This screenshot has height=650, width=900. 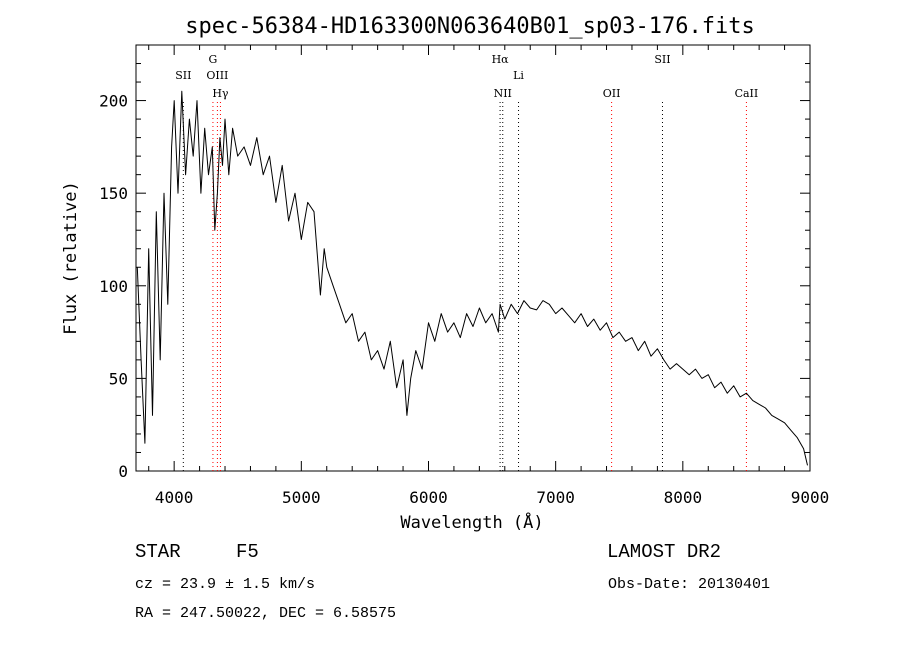 What do you see at coordinates (213, 59) in the screenshot?
I see `spectral-line-label: G` at bounding box center [213, 59].